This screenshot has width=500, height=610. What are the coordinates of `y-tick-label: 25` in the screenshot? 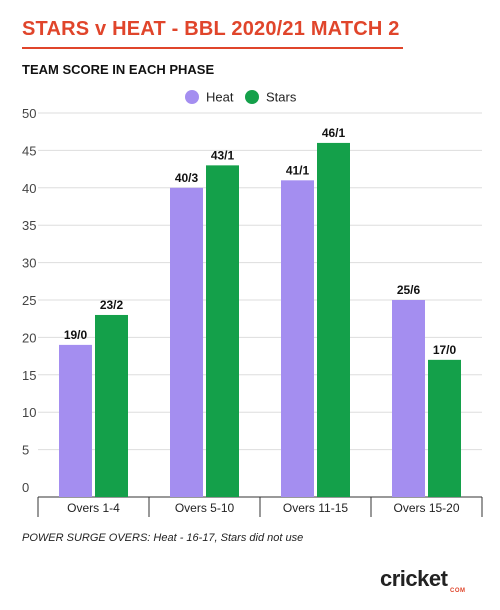 It's located at (29, 300).